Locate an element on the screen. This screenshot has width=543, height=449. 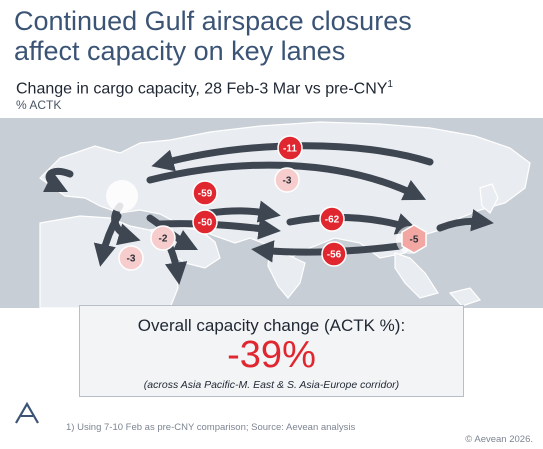
marker-m3-label: -59 is located at coordinates (205, 194).